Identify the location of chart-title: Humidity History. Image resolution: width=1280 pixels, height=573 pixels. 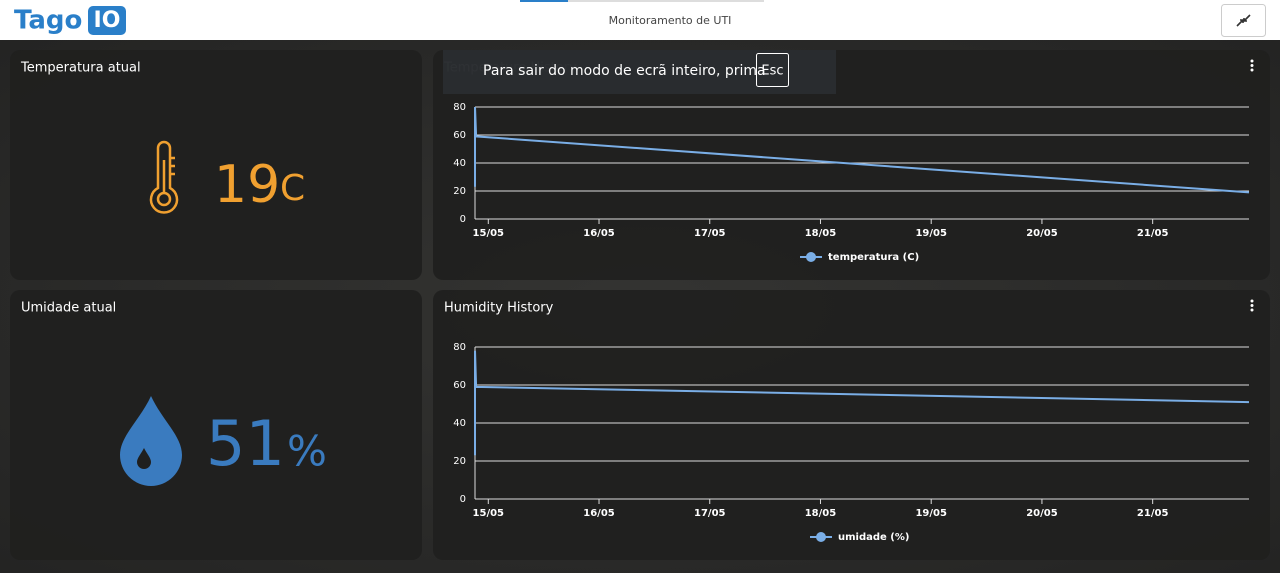
(499, 308).